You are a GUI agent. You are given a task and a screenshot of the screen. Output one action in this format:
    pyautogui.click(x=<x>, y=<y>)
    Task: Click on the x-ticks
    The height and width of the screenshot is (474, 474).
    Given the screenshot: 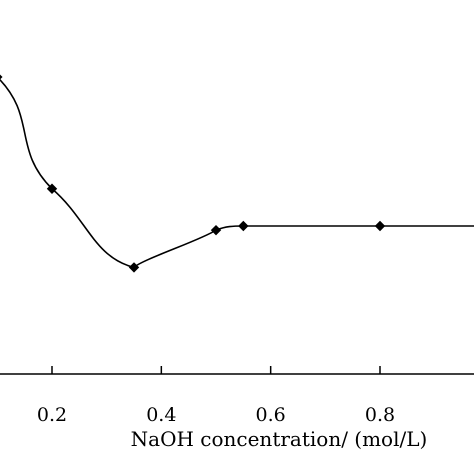 What is the action you would take?
    pyautogui.click(x=216, y=370)
    